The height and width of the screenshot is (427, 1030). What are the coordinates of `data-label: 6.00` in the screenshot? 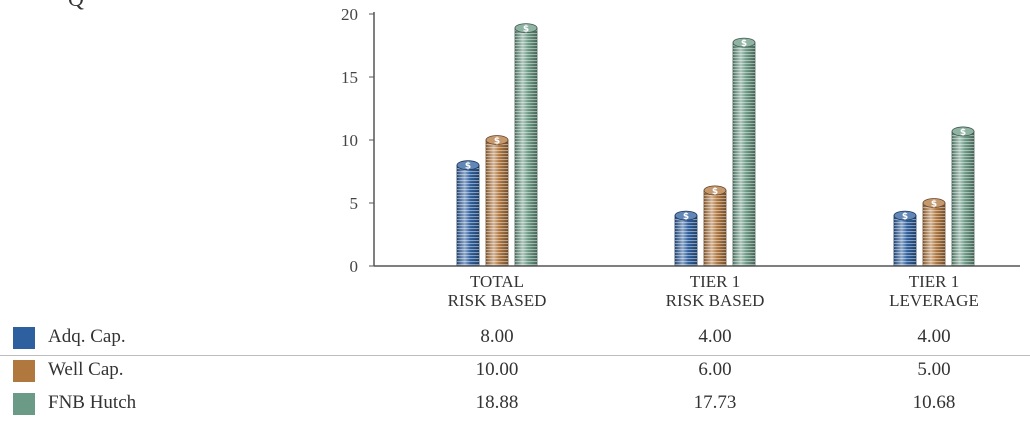 It's located at (715, 369).